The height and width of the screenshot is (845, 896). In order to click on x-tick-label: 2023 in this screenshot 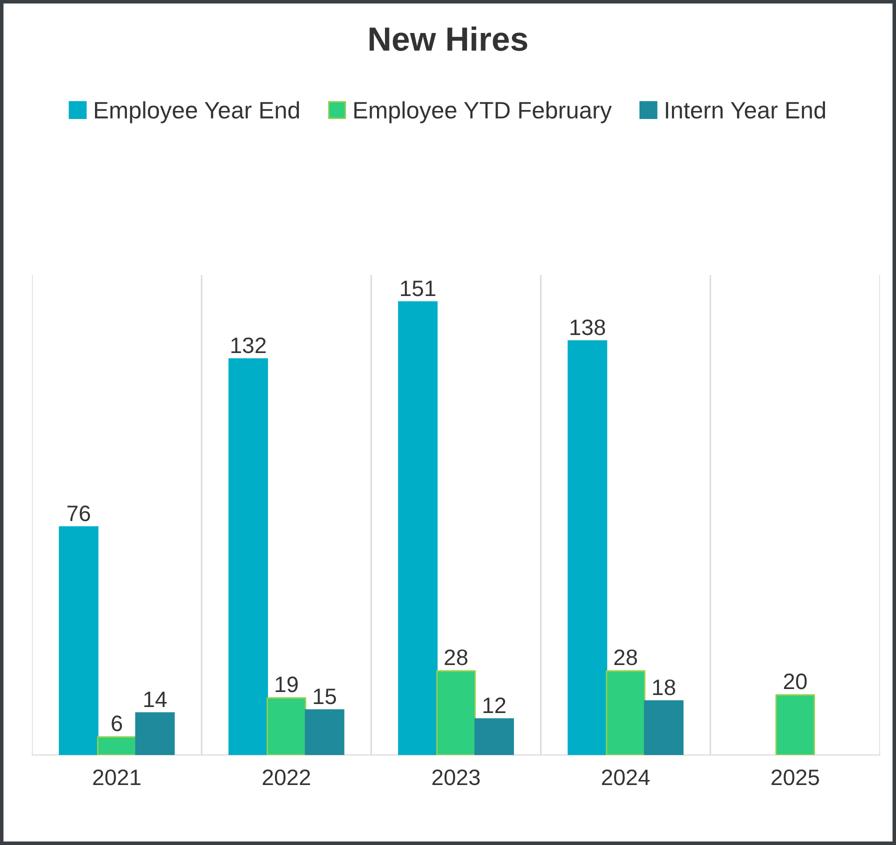, I will do `click(456, 777)`.